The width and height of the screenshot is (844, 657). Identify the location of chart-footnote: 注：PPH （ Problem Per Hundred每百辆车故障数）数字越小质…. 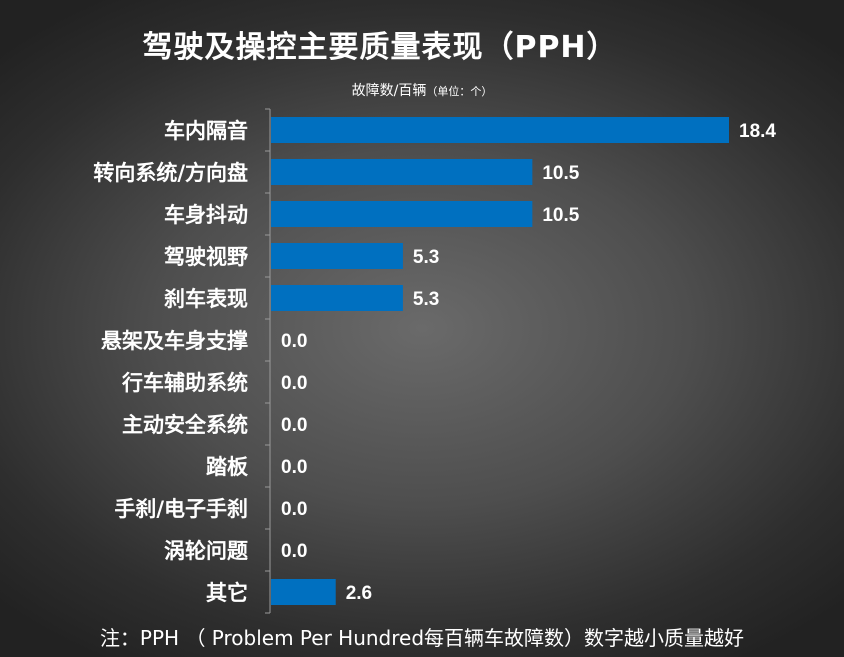
(422, 638).